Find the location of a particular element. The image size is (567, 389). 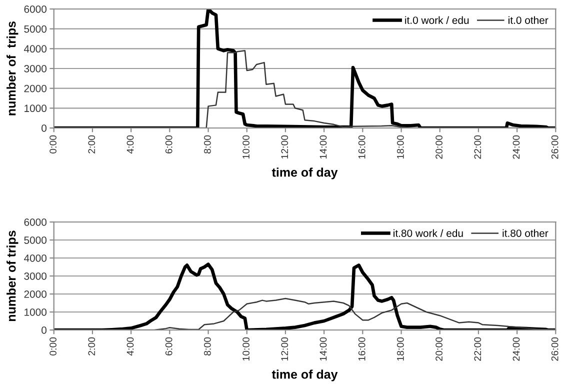

legend-label: it.80 other is located at coordinates (525, 233).